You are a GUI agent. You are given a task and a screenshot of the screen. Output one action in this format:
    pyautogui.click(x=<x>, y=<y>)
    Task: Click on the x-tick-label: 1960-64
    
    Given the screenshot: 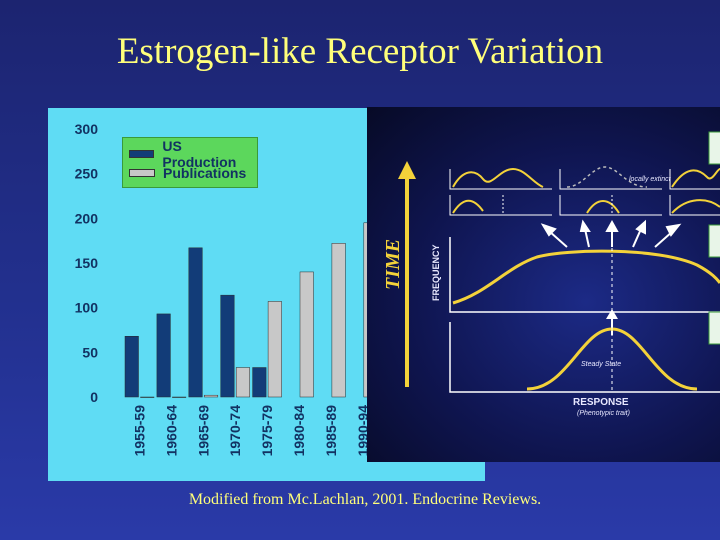 What is the action you would take?
    pyautogui.click(x=171, y=431)
    